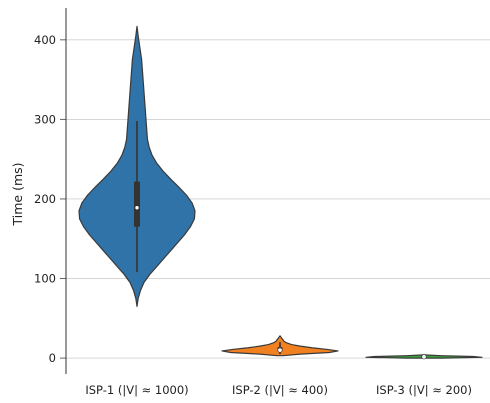 The width and height of the screenshot is (490, 403). I want to click on y-tick-label: 200, so click(45, 199).